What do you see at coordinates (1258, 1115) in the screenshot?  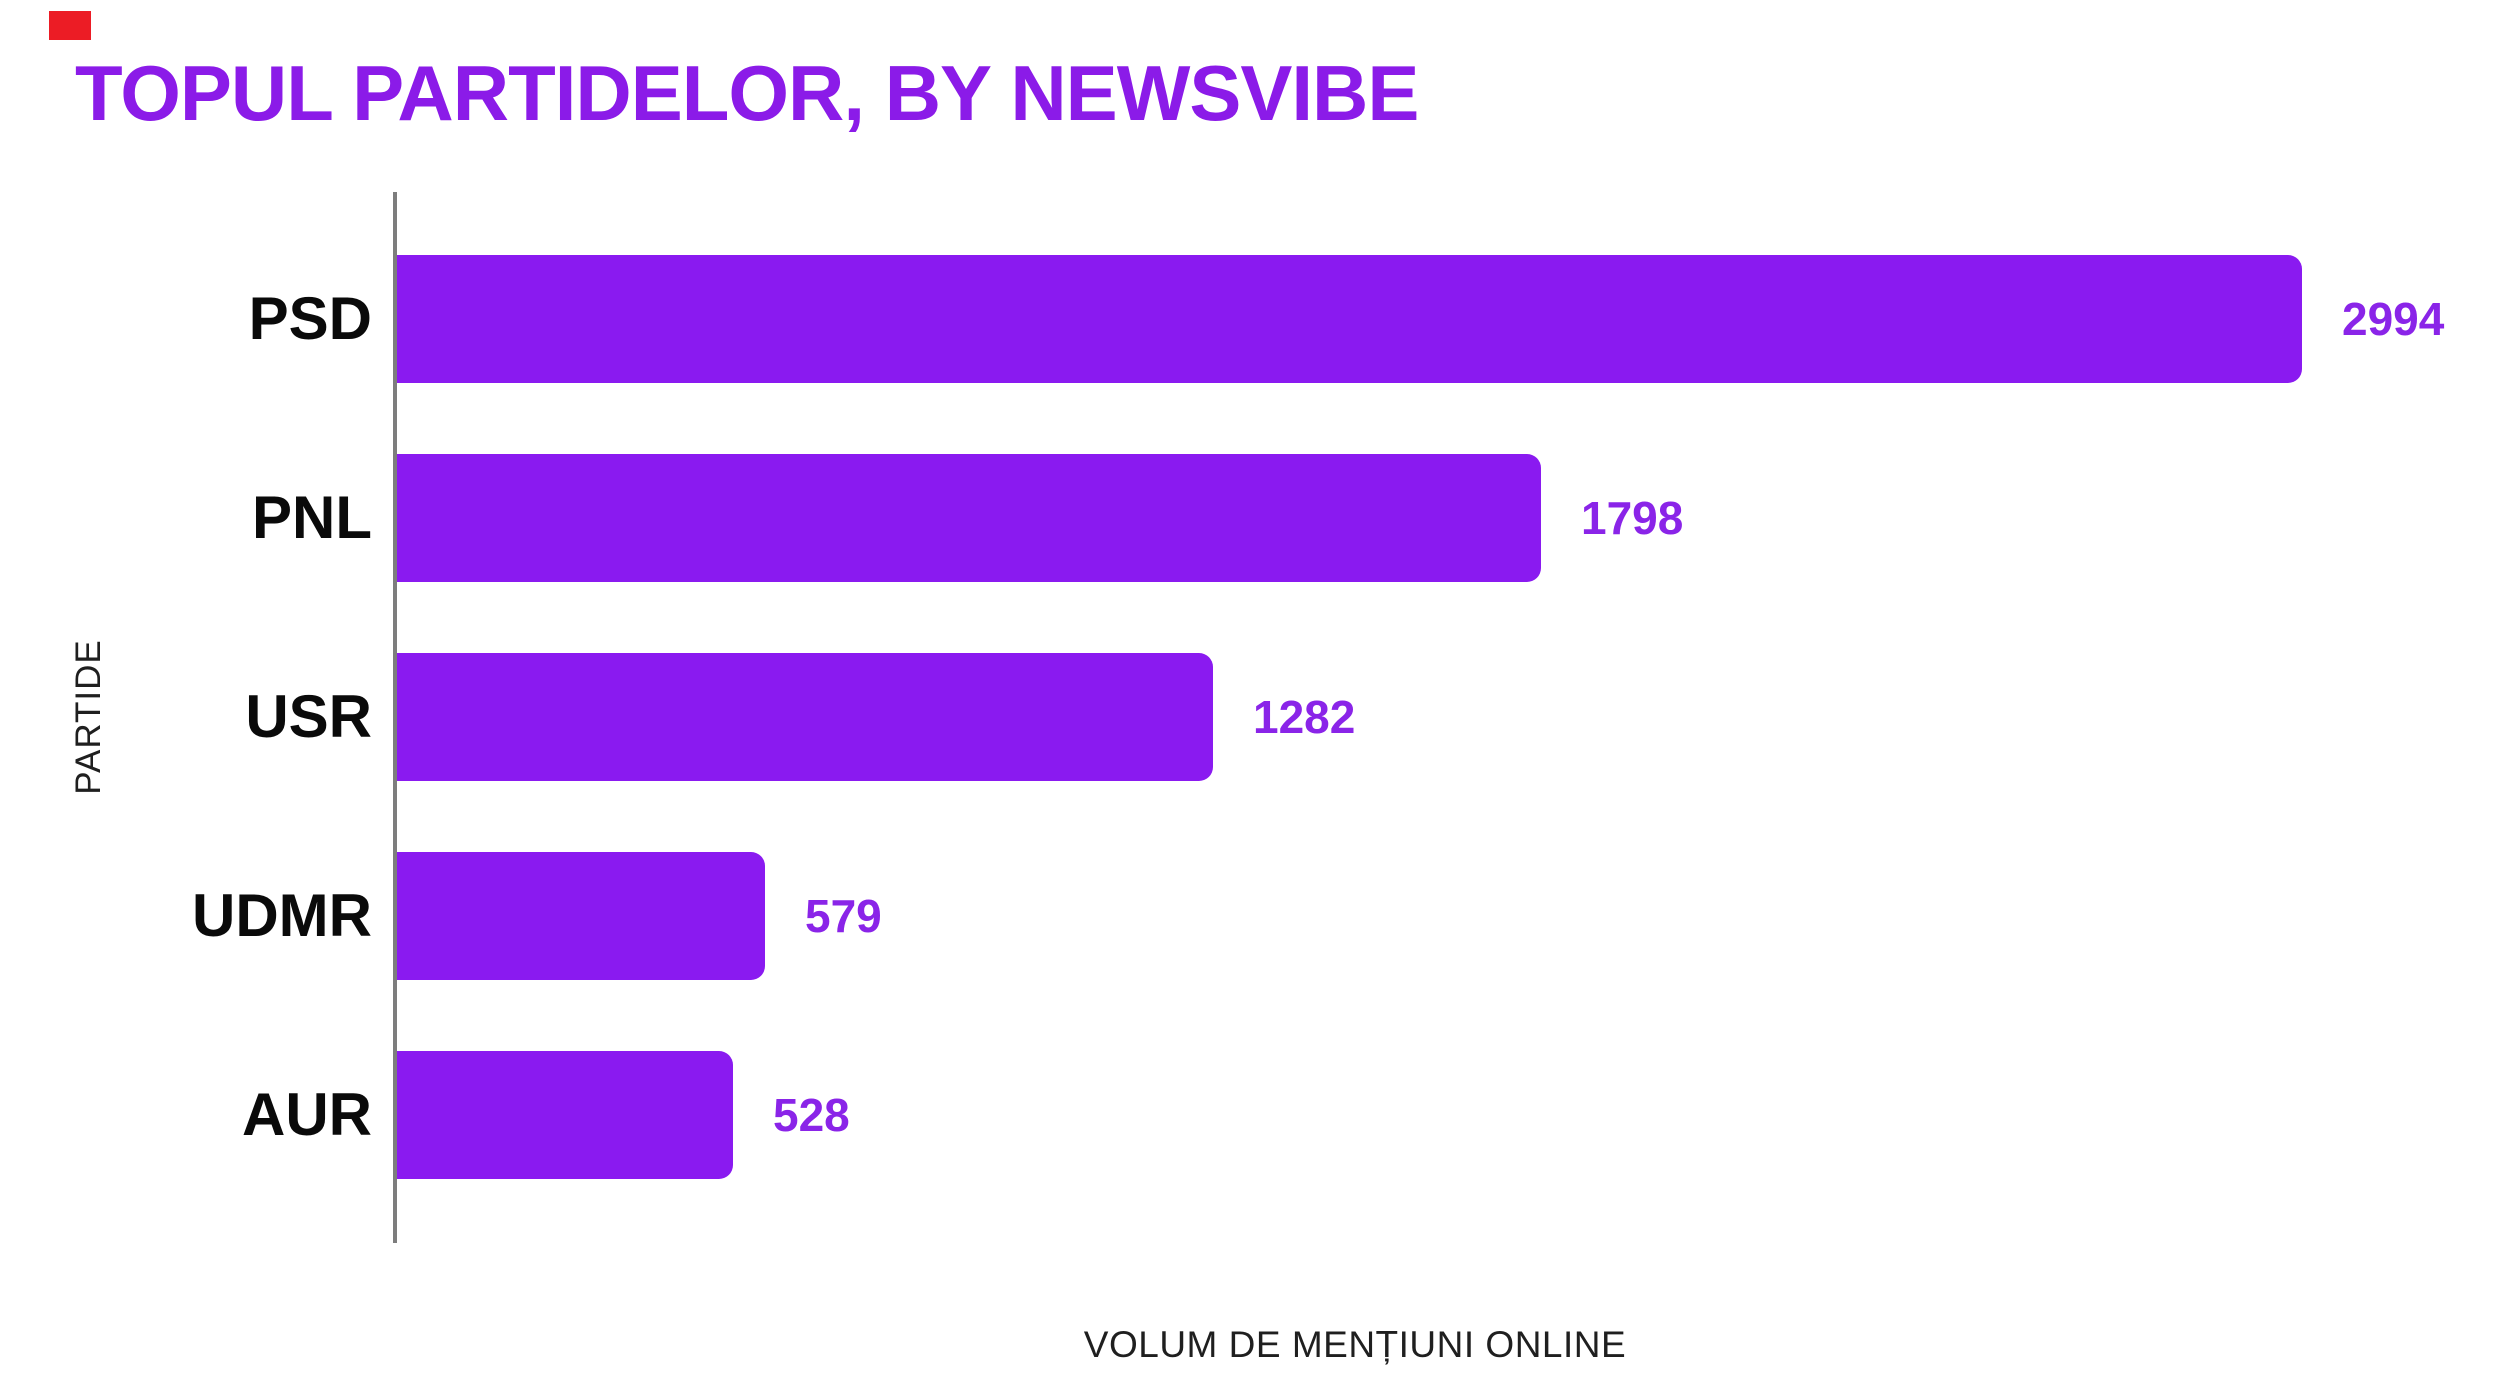 I see `chart-row-aur: AUR 528` at bounding box center [1258, 1115].